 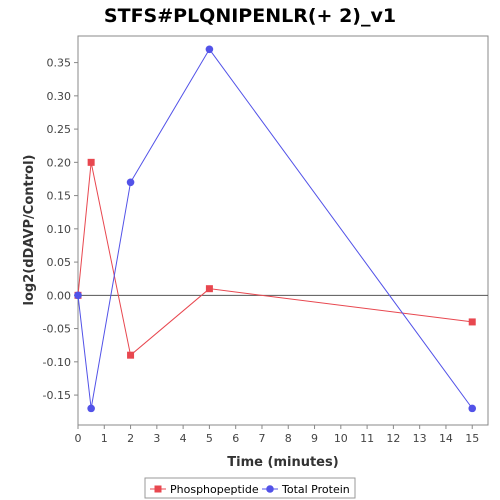 I want to click on y-tick-label: -0.10, so click(x=57, y=362).